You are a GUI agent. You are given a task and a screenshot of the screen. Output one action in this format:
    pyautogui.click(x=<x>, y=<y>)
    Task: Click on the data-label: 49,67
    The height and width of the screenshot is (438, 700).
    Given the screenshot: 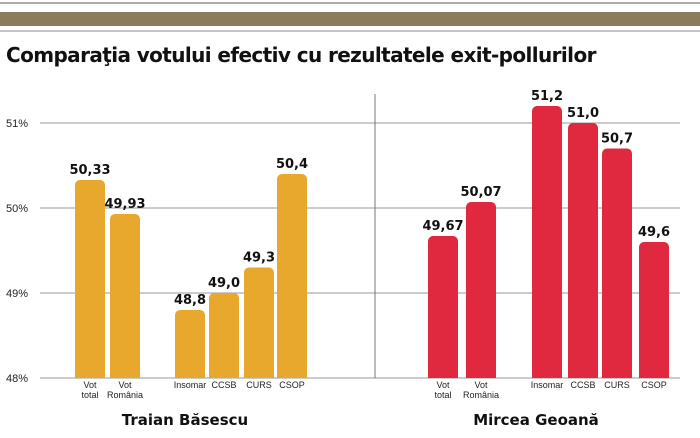 What is the action you would take?
    pyautogui.click(x=442, y=226)
    